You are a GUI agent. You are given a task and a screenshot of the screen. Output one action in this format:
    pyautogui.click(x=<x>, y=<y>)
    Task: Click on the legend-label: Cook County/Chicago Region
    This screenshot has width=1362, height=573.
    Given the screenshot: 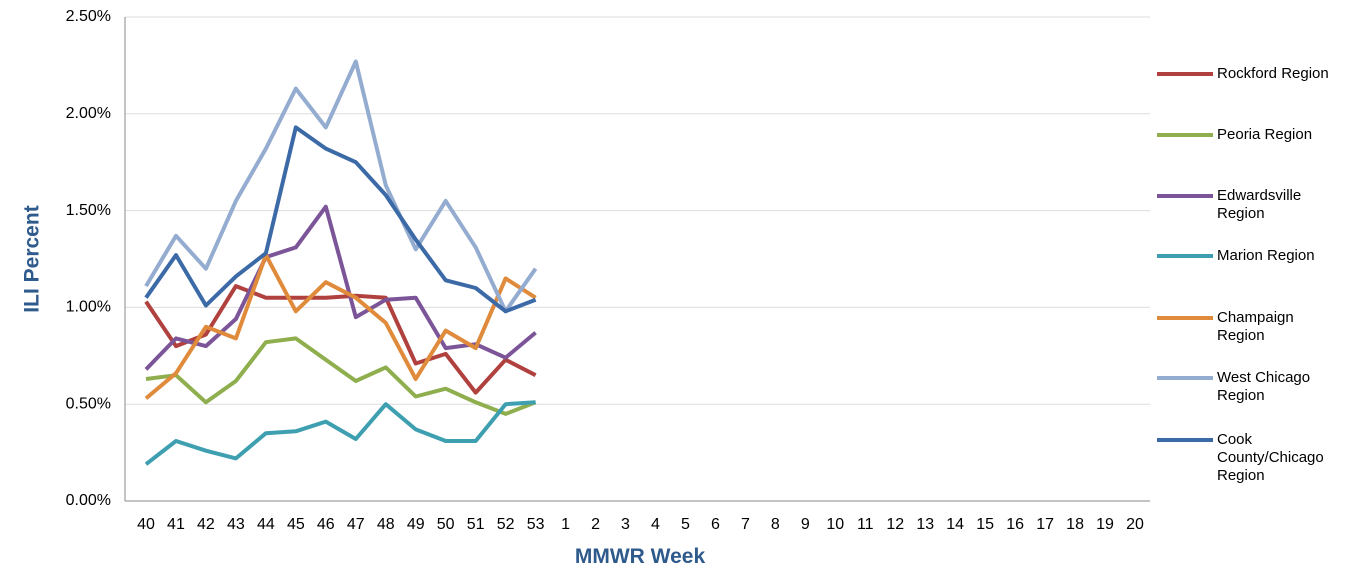 What is the action you would take?
    pyautogui.click(x=1270, y=457)
    